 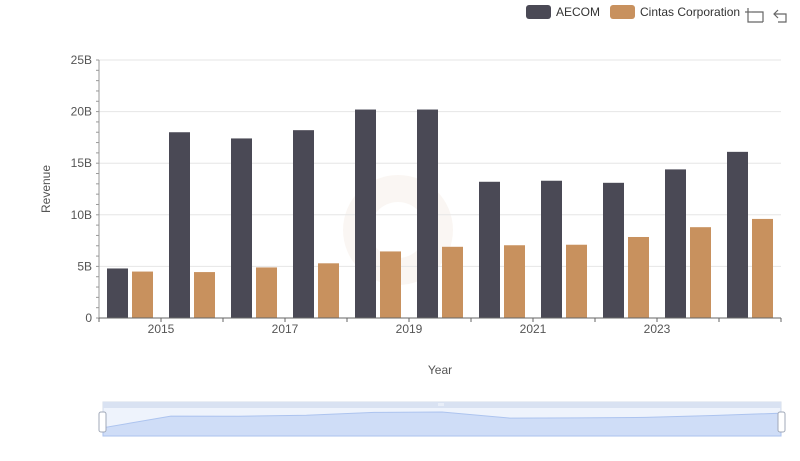 What do you see at coordinates (81, 215) in the screenshot?
I see `y-tick-label: 10B` at bounding box center [81, 215].